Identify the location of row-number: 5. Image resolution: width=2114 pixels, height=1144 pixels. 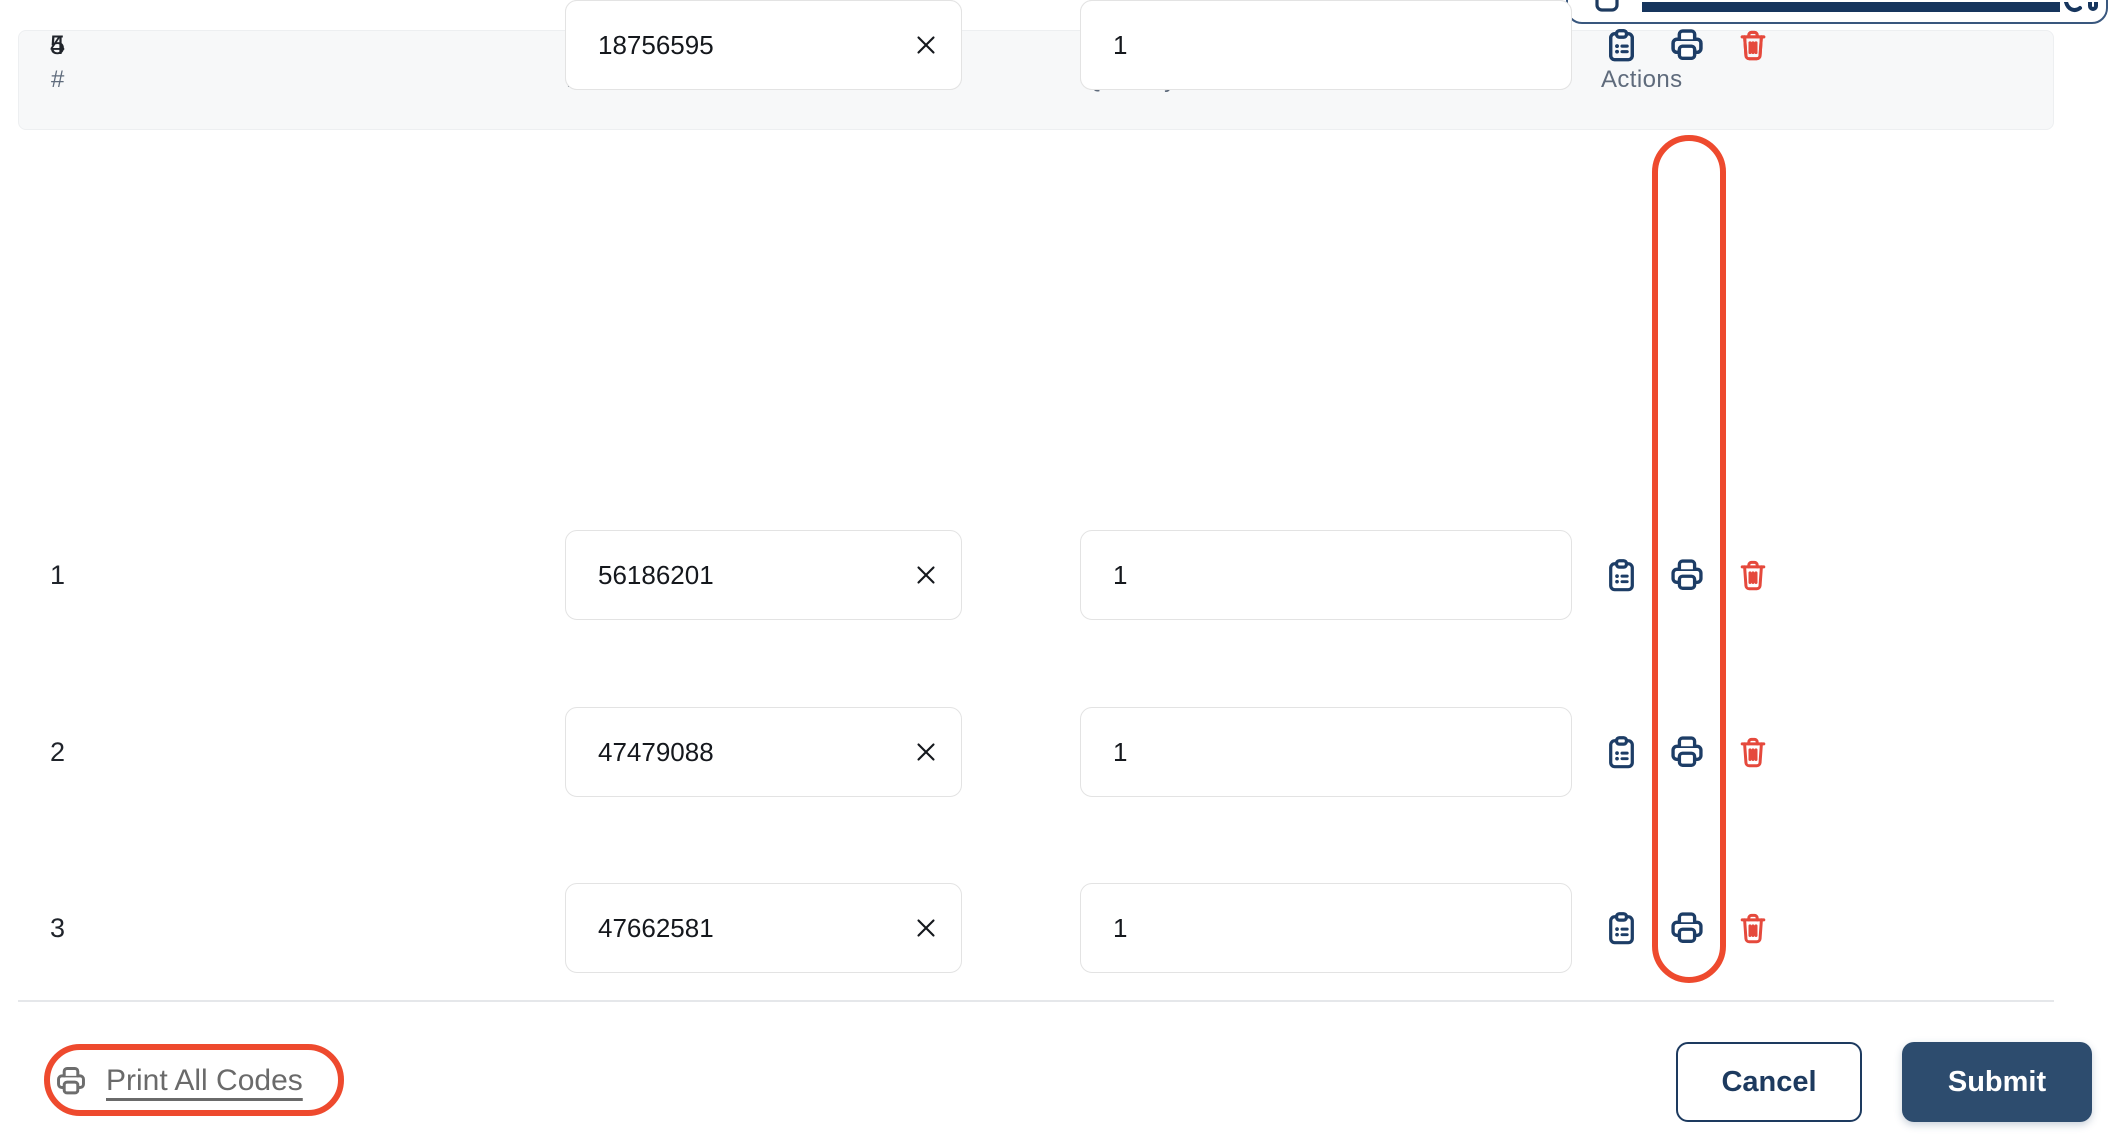
(58, 44).